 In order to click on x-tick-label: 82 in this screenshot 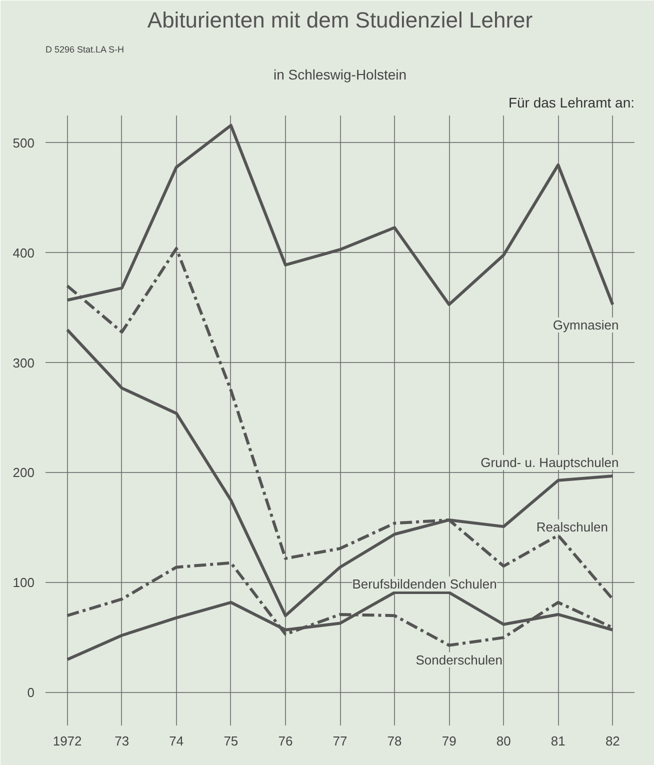, I will do `click(612, 741)`.